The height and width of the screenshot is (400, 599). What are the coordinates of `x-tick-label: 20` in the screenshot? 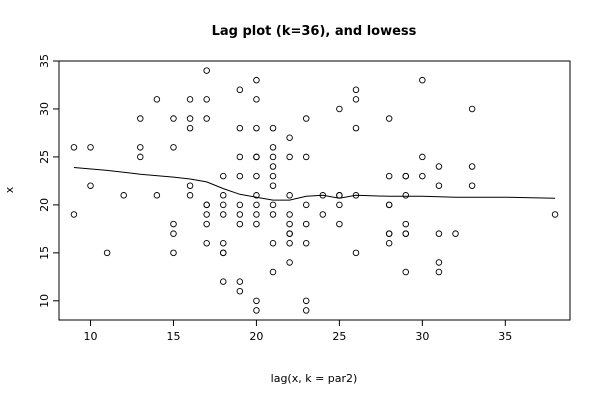 It's located at (256, 336).